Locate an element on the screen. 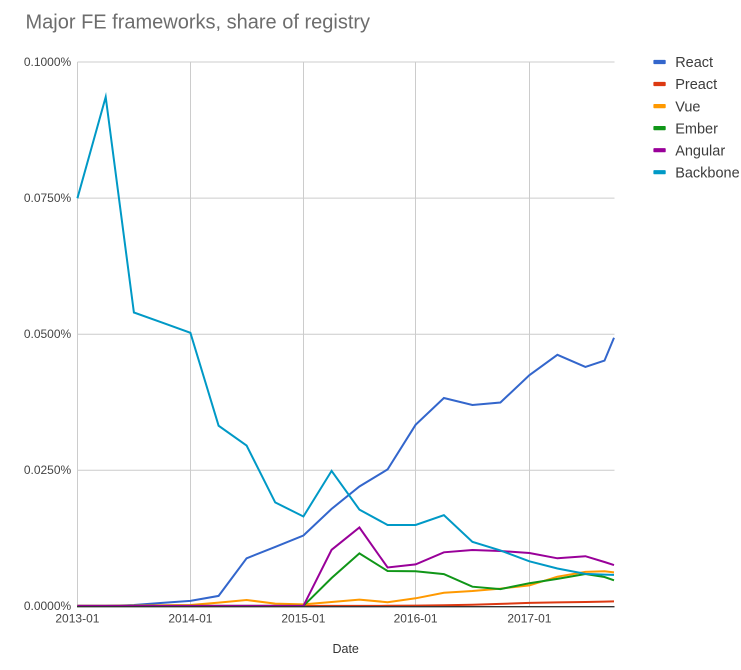 Image resolution: width=741 pixels, height=670 pixels. svg-text: 2016-01 is located at coordinates (416, 619).